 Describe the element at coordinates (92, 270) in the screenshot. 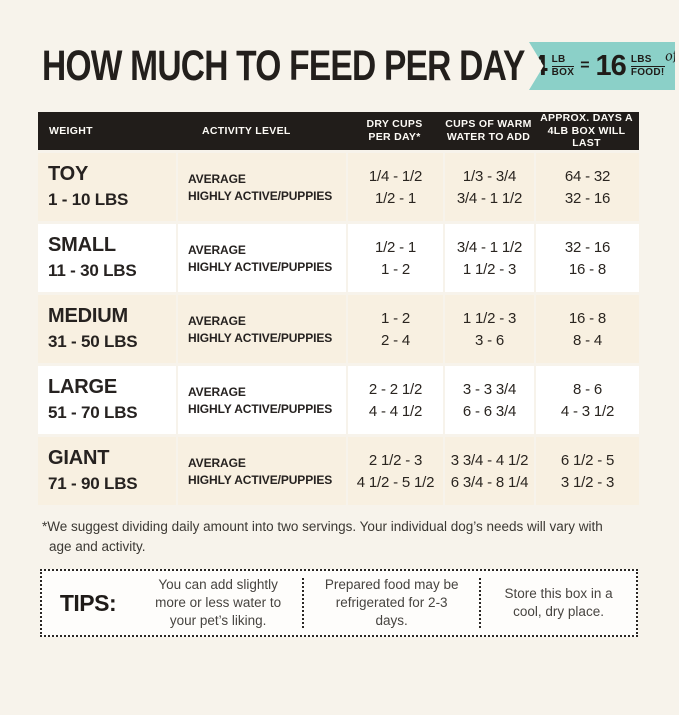

I see `weight-range: 11 - 30 LBS` at that location.